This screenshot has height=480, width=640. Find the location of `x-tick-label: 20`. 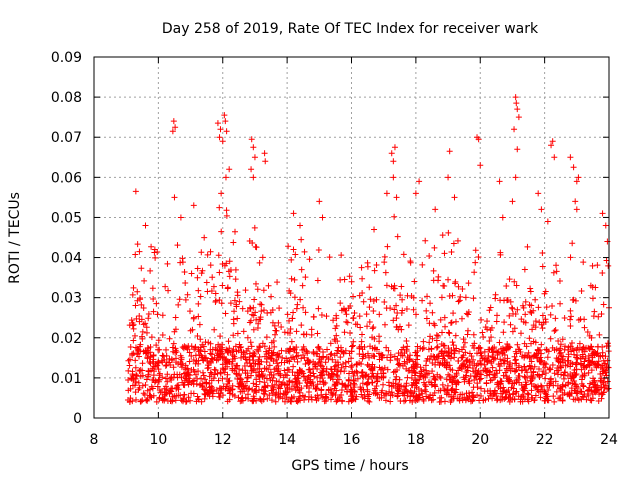

x-tick-label: 20 is located at coordinates (480, 440).